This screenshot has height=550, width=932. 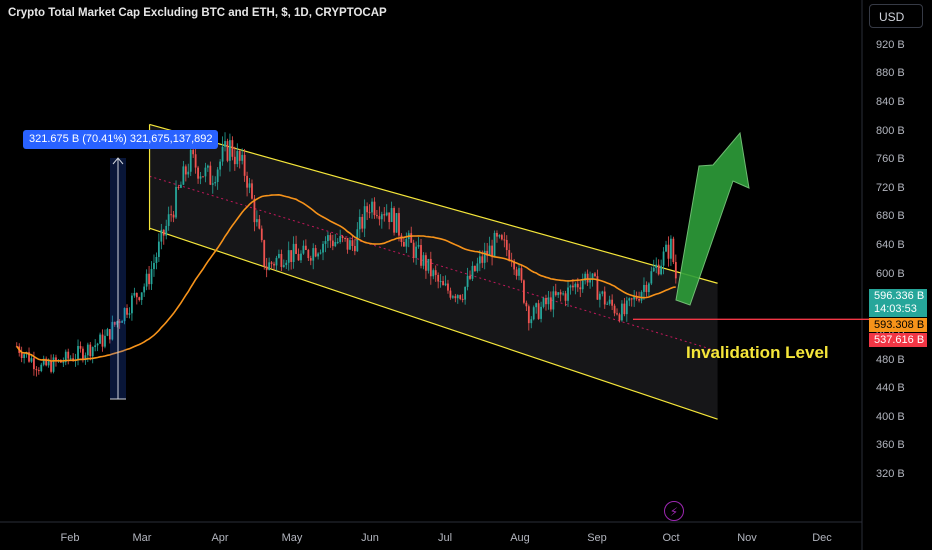 What do you see at coordinates (121, 139) in the screenshot?
I see `measure-label: 321.675 B (70.41%) 321,675,137,892` at bounding box center [121, 139].